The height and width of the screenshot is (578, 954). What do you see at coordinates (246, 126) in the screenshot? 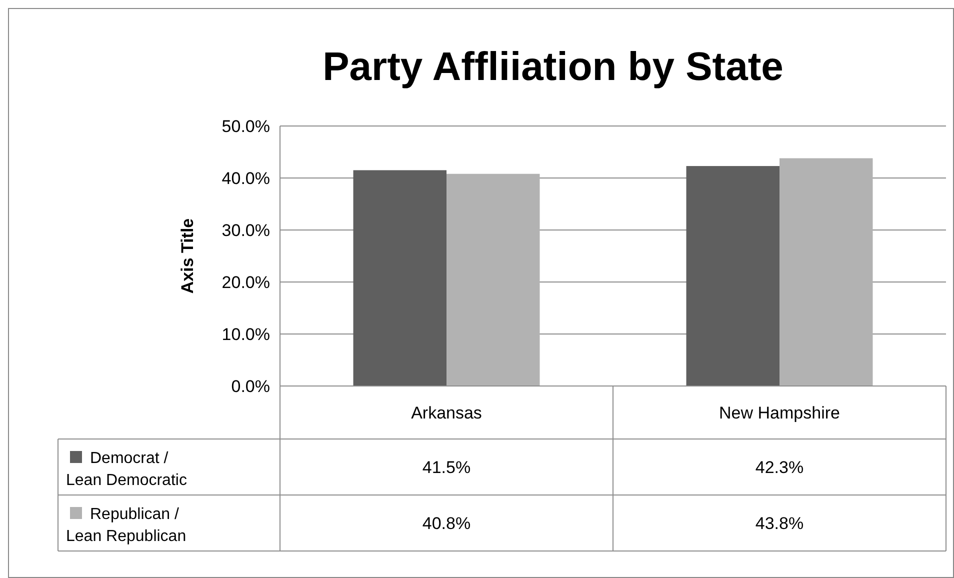
I see `y-tick-label: 50.0%` at bounding box center [246, 126].